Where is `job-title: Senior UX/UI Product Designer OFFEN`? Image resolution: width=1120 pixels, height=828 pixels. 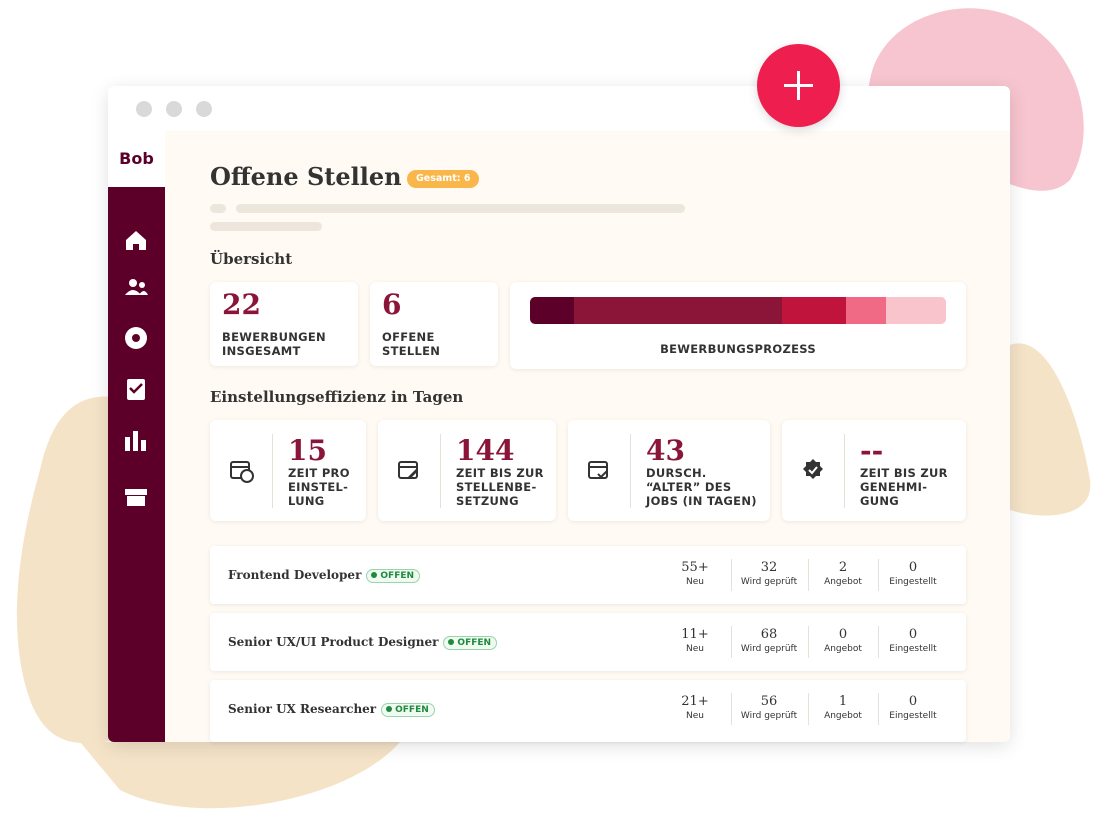
job-title: Senior UX/UI Product Designer OFFEN is located at coordinates (363, 642).